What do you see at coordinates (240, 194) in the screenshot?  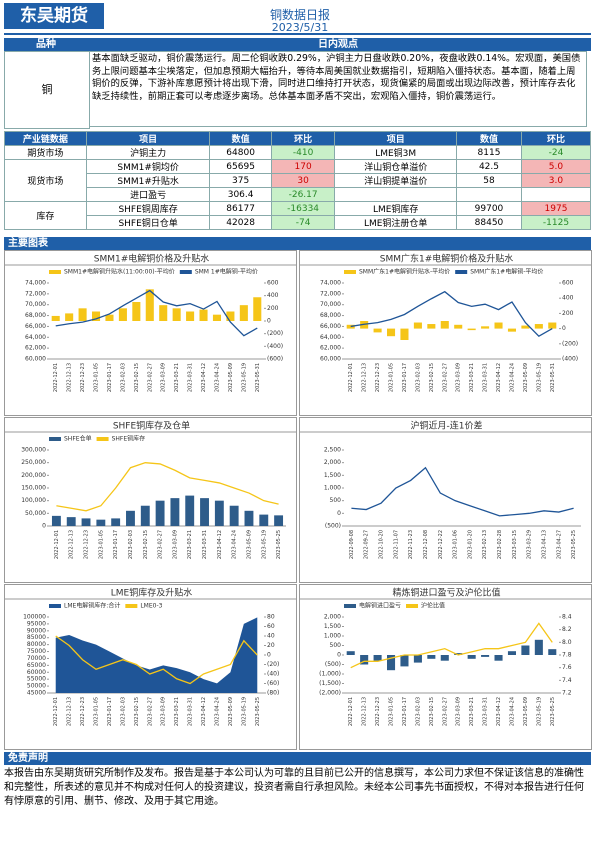 I see `cell: 306.4` at bounding box center [240, 194].